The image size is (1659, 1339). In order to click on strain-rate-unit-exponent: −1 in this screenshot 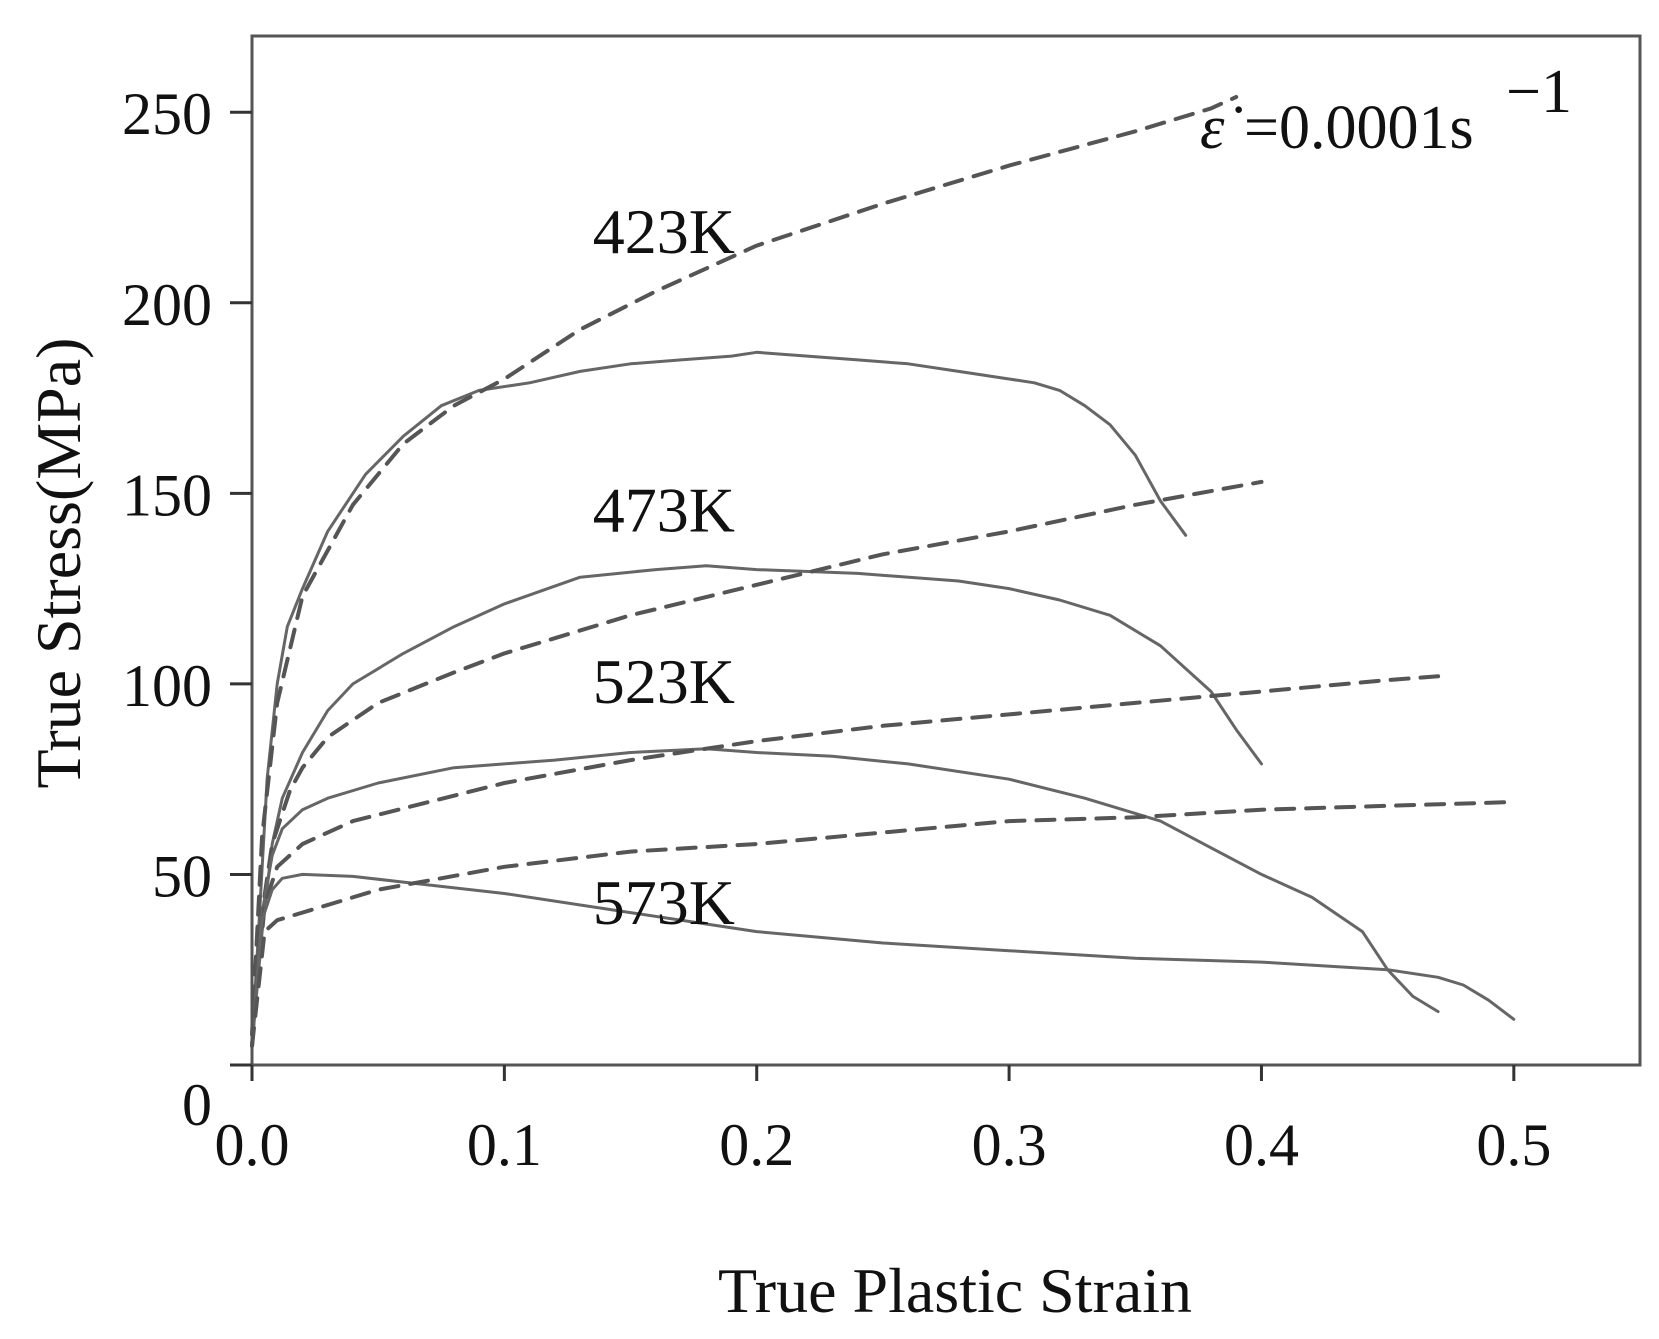, I will do `click(1539, 92)`.